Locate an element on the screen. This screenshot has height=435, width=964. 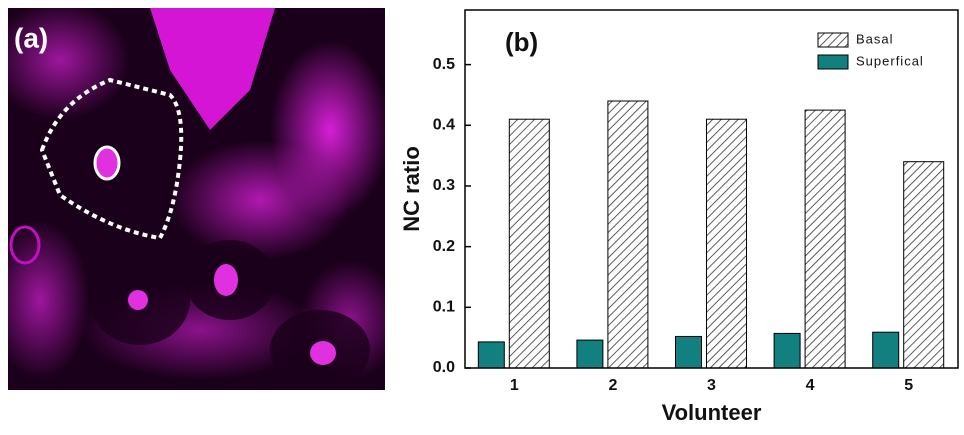
x-tick-label: 2 is located at coordinates (612, 385).